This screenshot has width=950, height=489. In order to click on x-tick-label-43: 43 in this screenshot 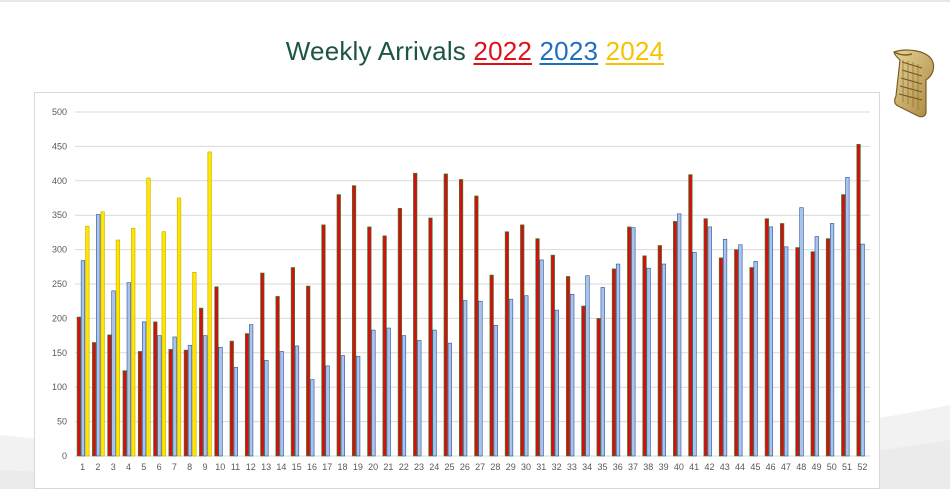, I will do `click(725, 467)`.